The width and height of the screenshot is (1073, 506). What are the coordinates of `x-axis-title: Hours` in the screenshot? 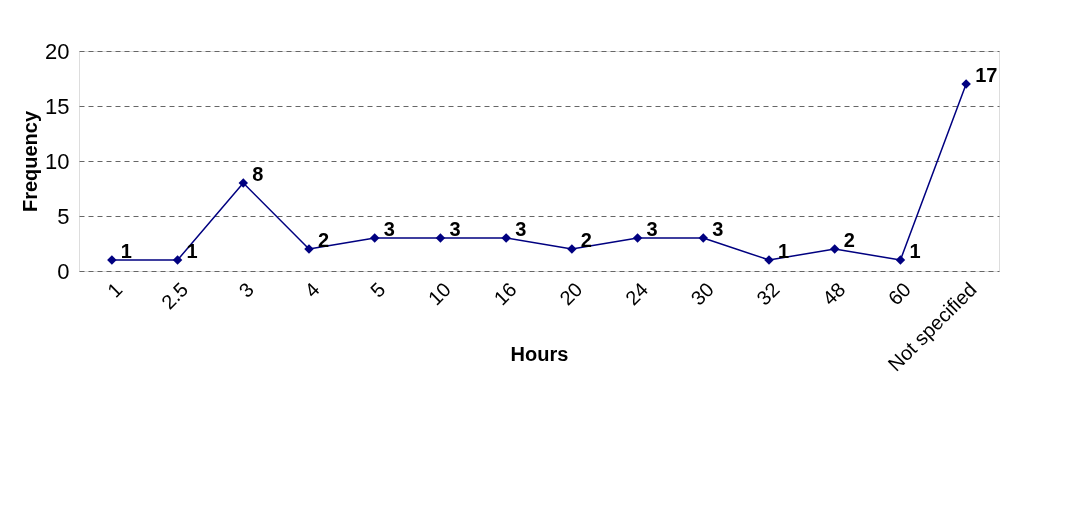 It's located at (539, 354).